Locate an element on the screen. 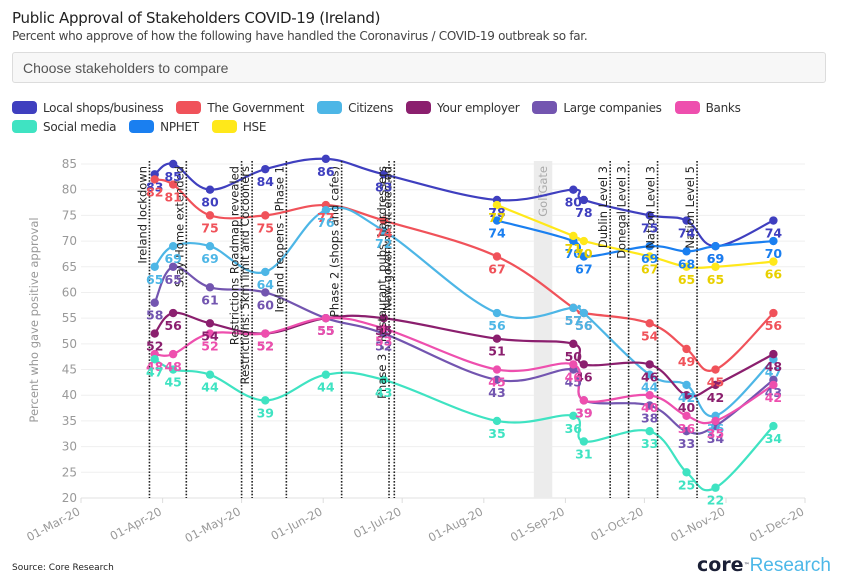 The image size is (852, 576). data-label: 77 is located at coordinates (496, 217).